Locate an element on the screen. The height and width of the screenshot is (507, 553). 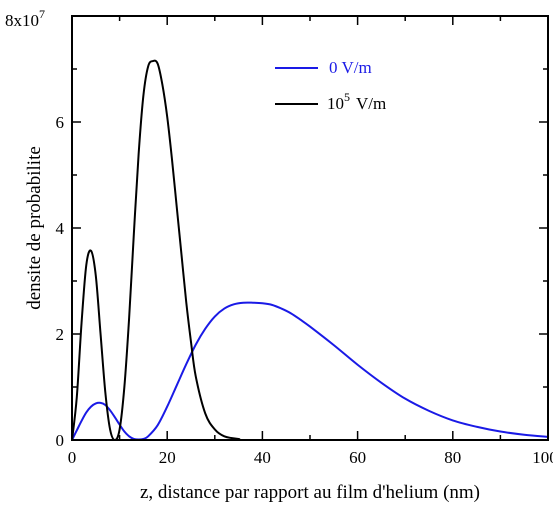
y-tick-label: 2 is located at coordinates (60, 334).